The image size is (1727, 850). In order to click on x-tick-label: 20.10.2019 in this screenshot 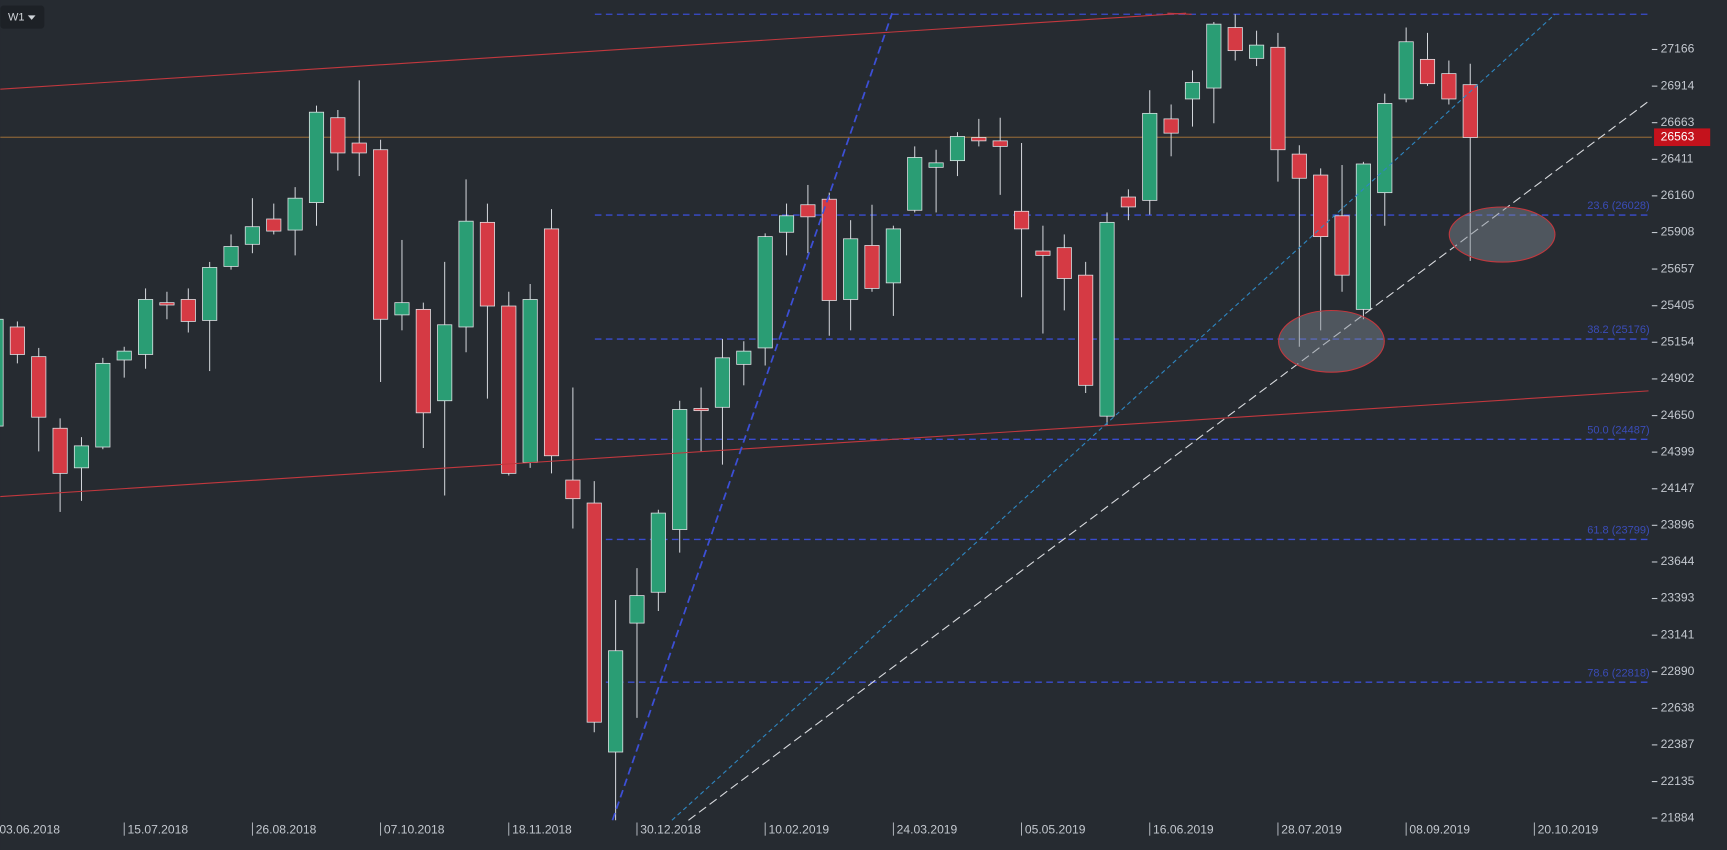, I will do `click(1568, 829)`.